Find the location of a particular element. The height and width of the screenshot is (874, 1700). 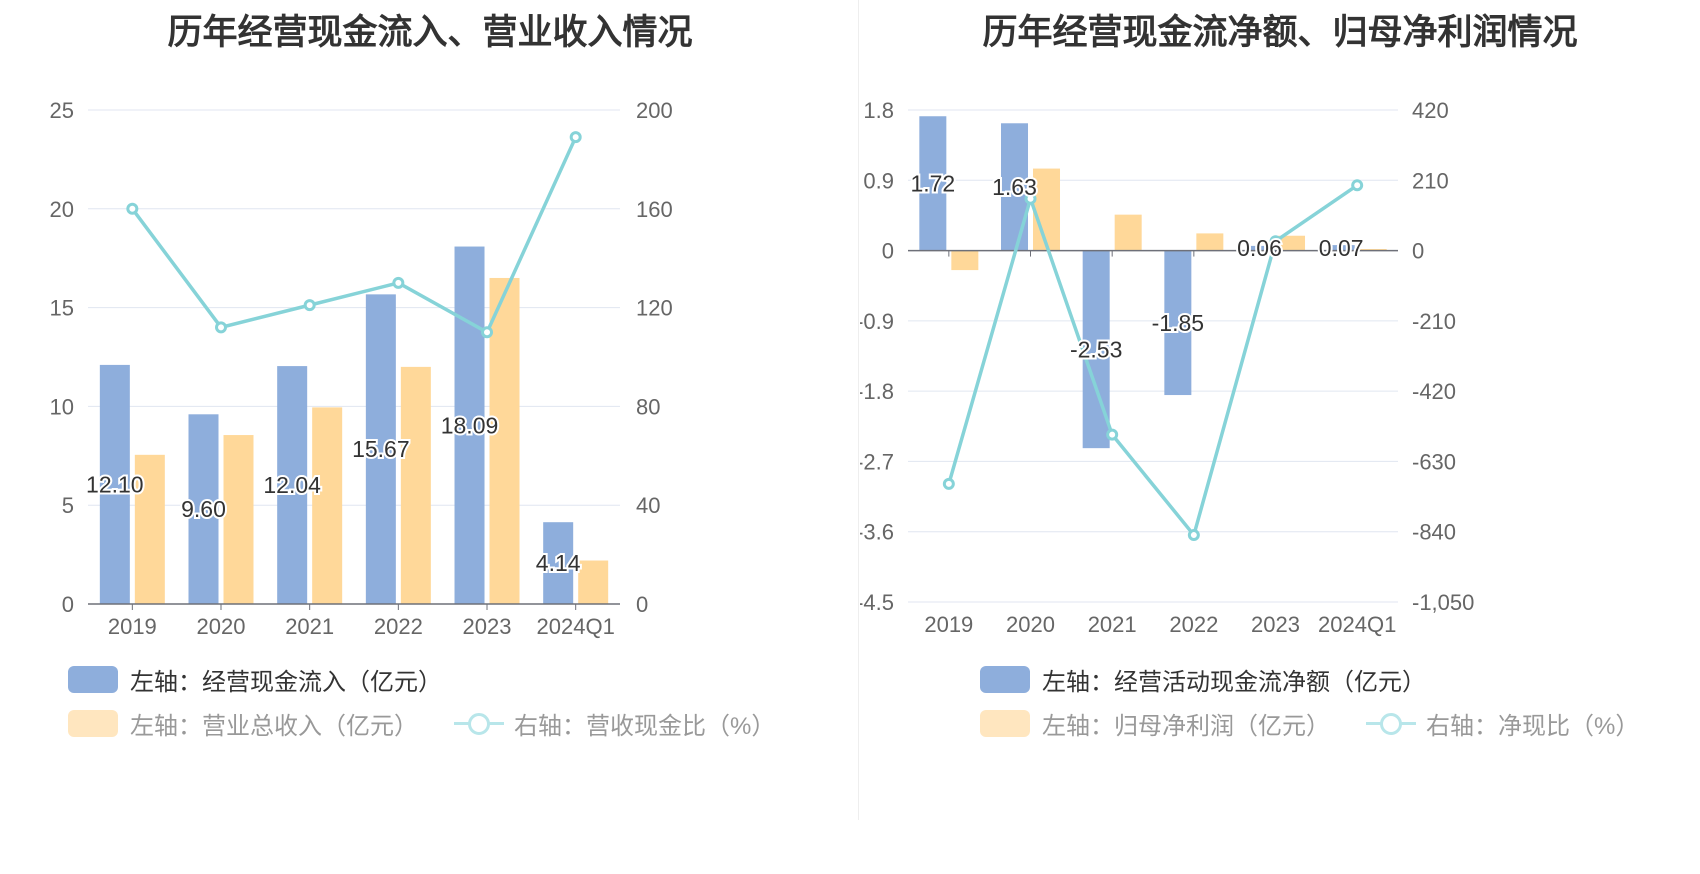

y-tick-label-left: -1.8 is located at coordinates (877, 391).